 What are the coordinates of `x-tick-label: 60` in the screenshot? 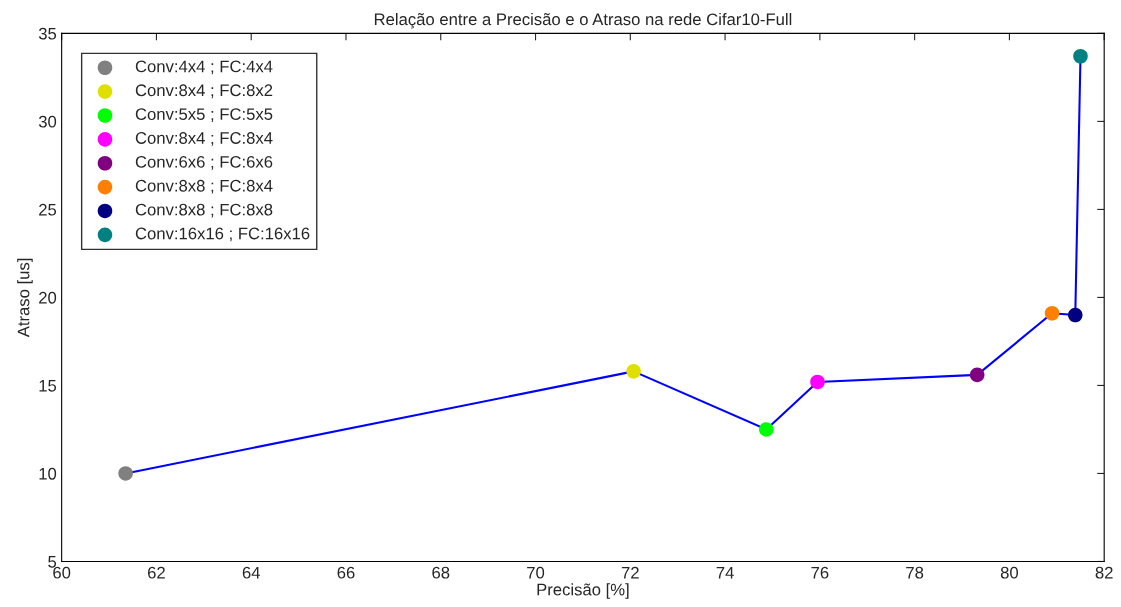 It's located at (62, 572).